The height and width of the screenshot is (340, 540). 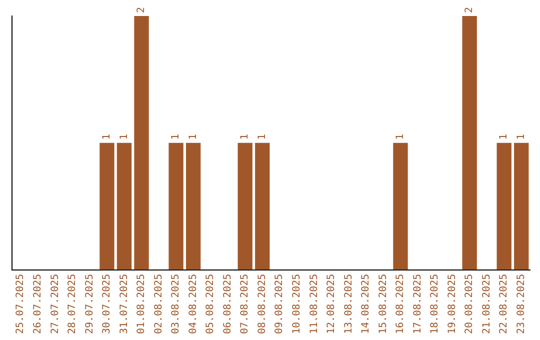 I want to click on x-tick-label: 22.08.2025, so click(x=504, y=304).